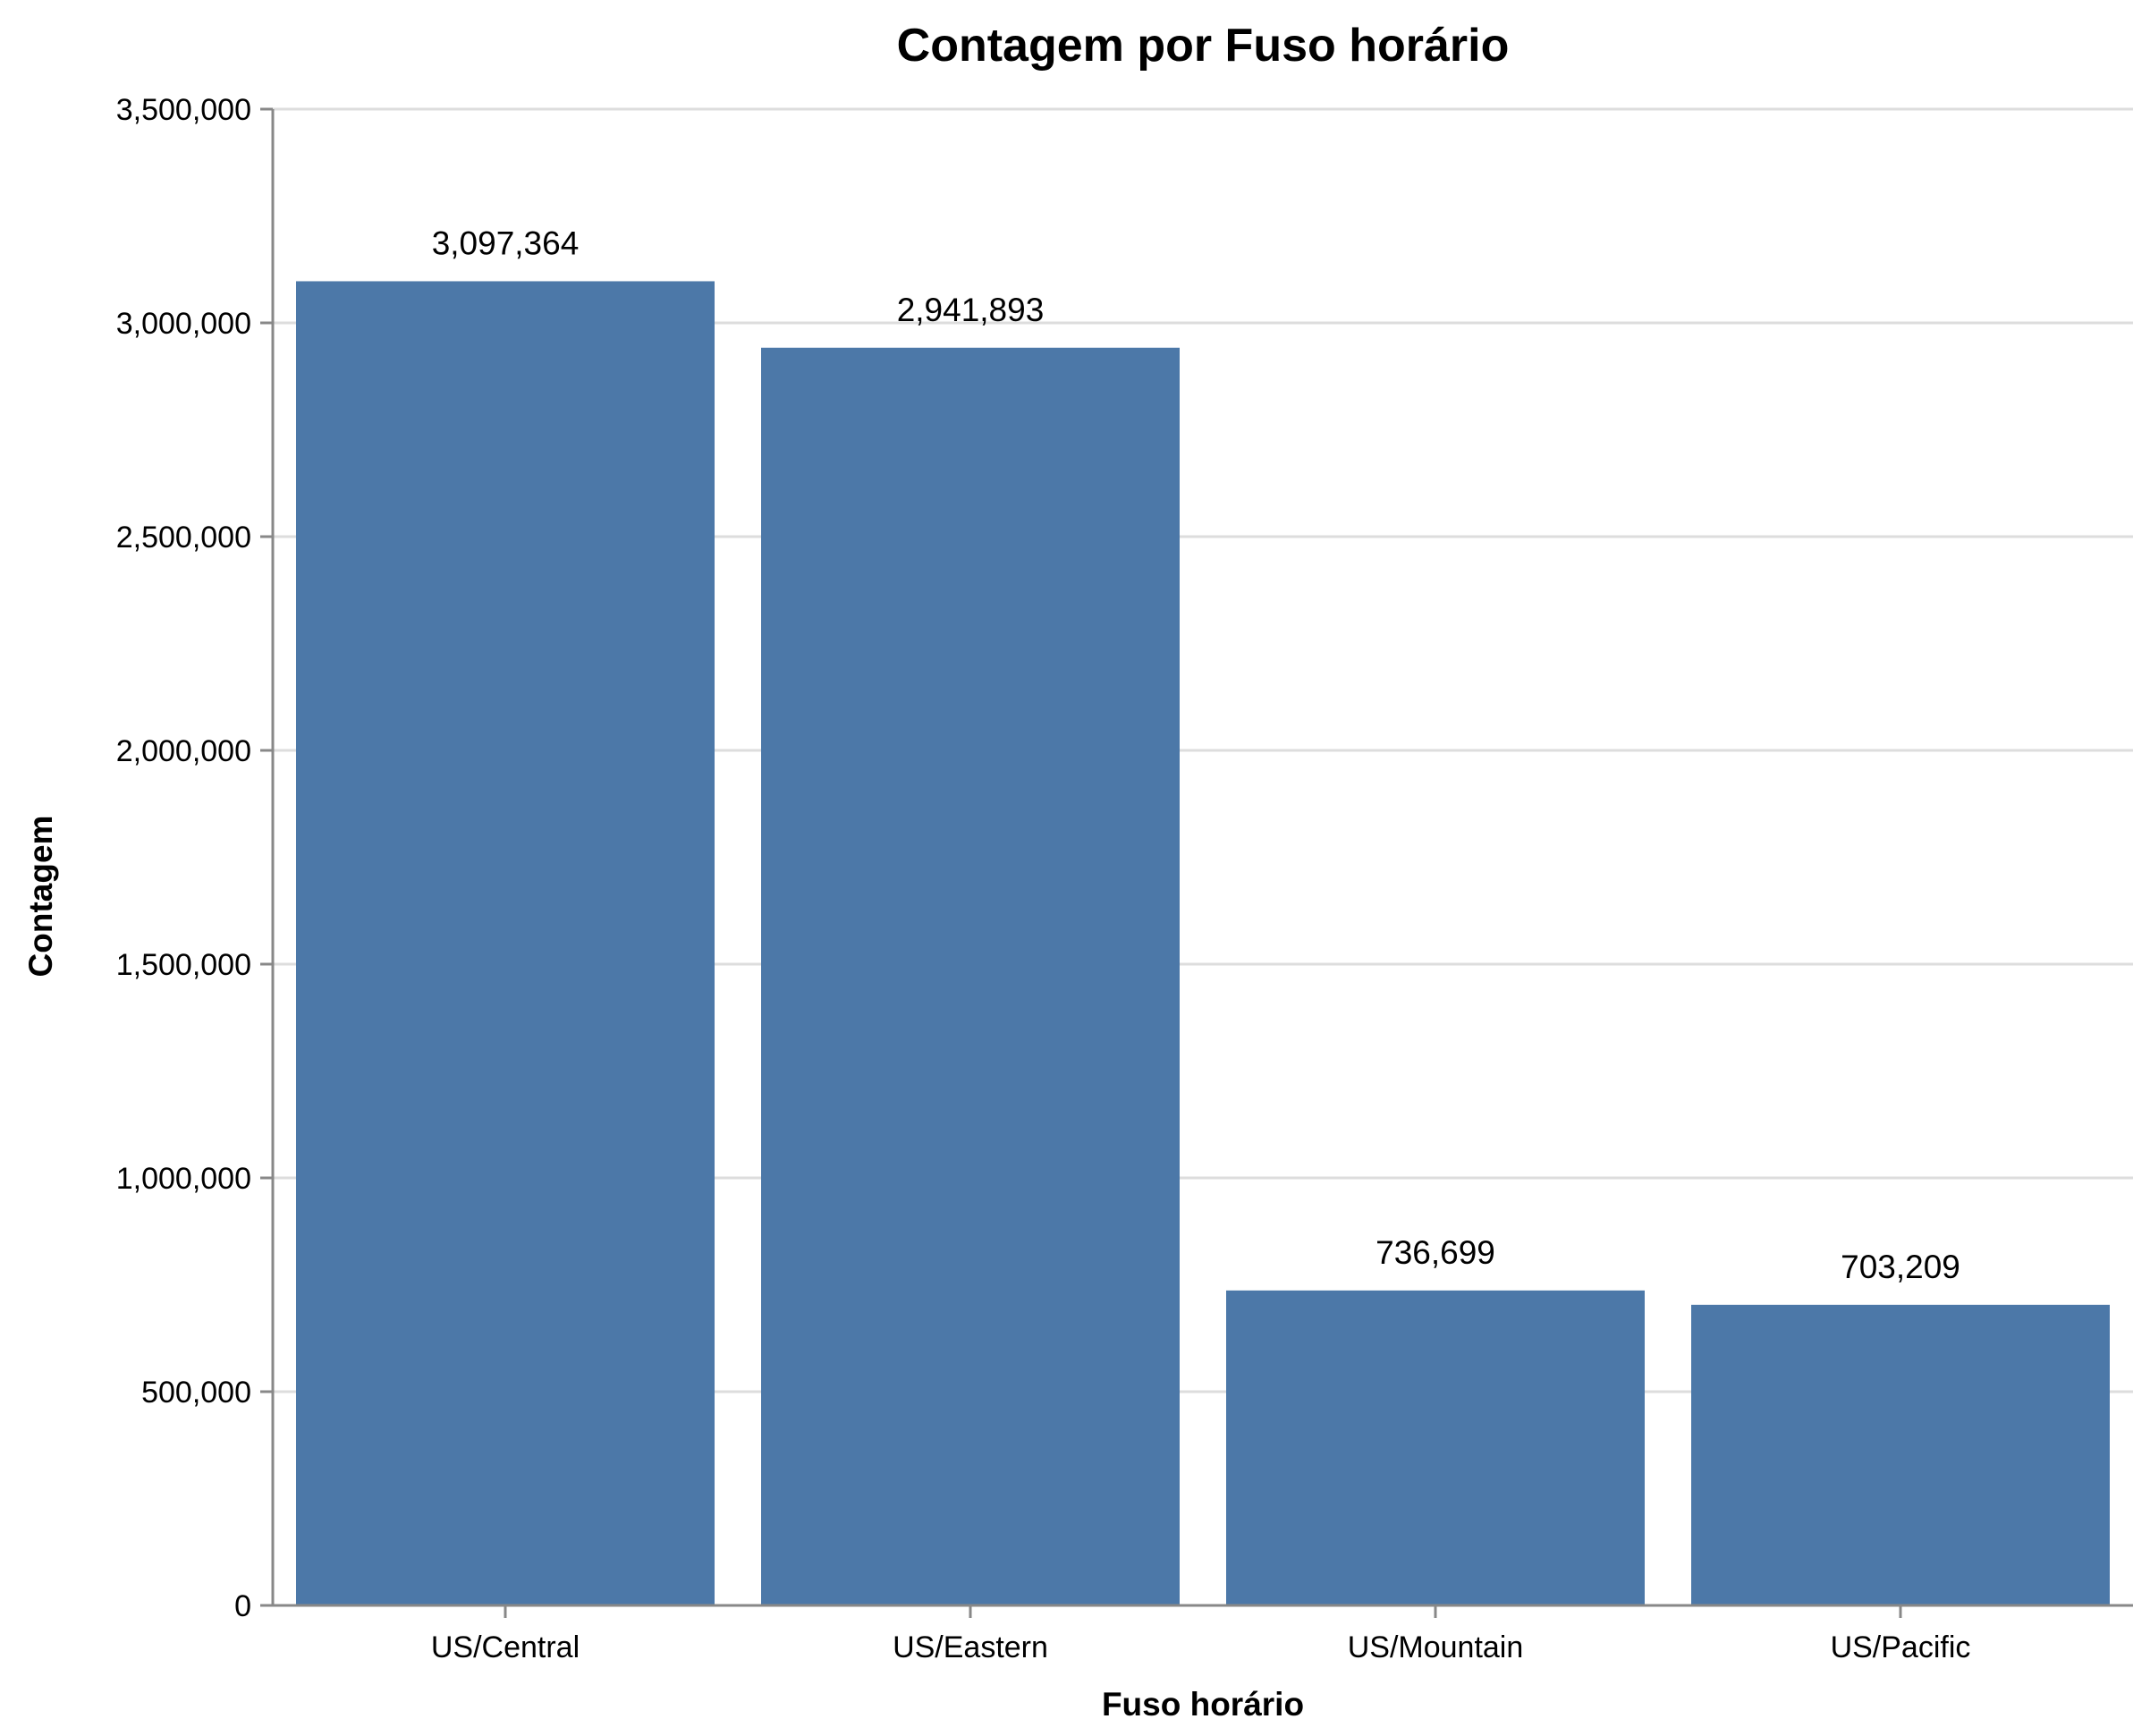 This screenshot has height=1736, width=2150. I want to click on bar-value-label: 703,209, so click(1900, 1267).